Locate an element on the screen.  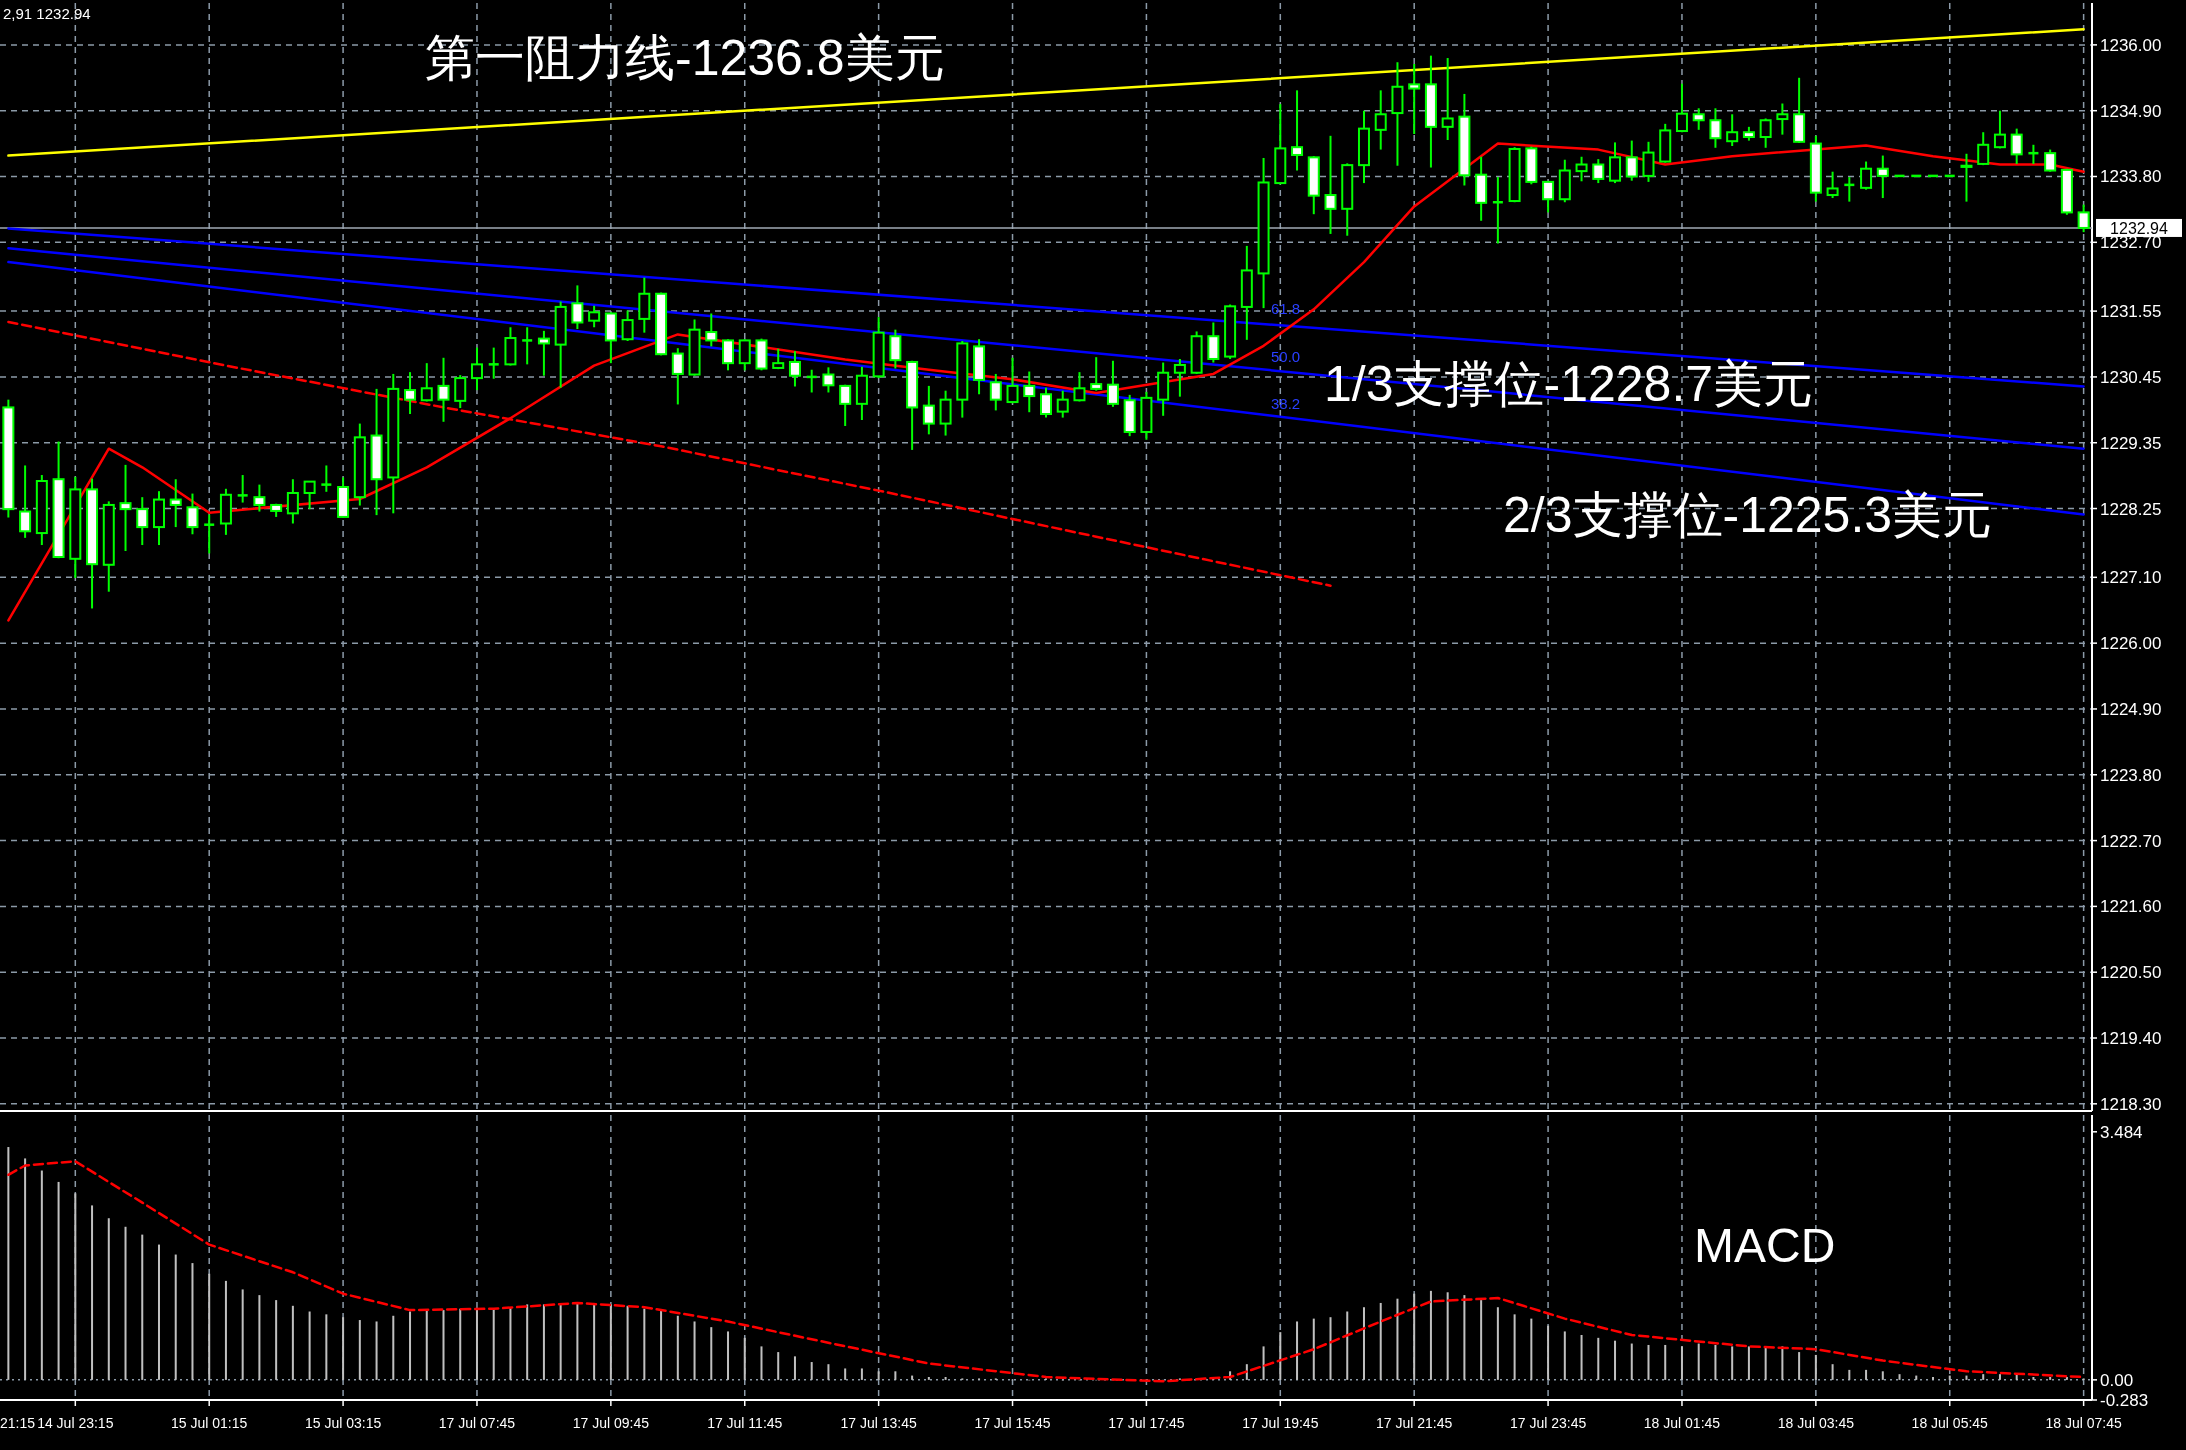
x-tick-label: 15 Jul 01:15 is located at coordinates (209, 1423).